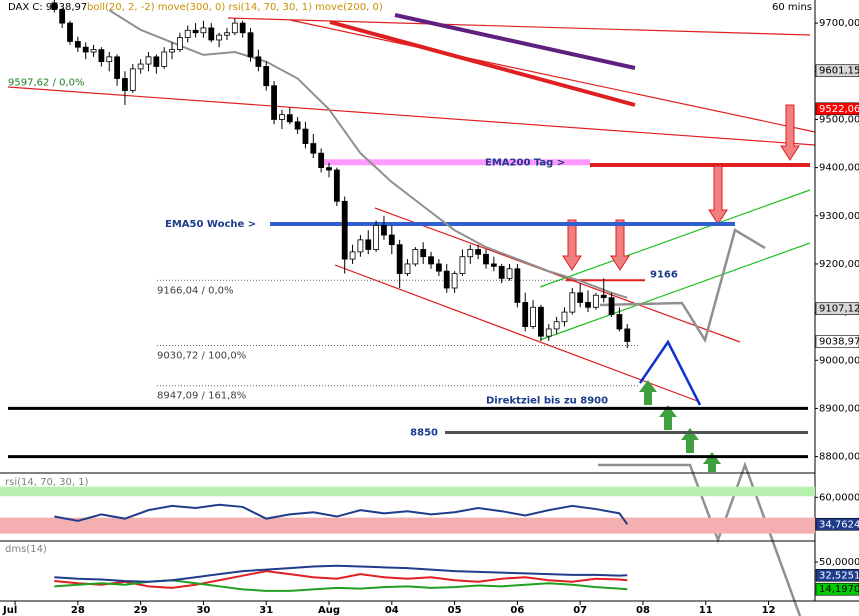 This screenshot has width=859, height=616. Describe the element at coordinates (839, 119) in the screenshot. I see `y-tick-label: 9500,000` at that location.